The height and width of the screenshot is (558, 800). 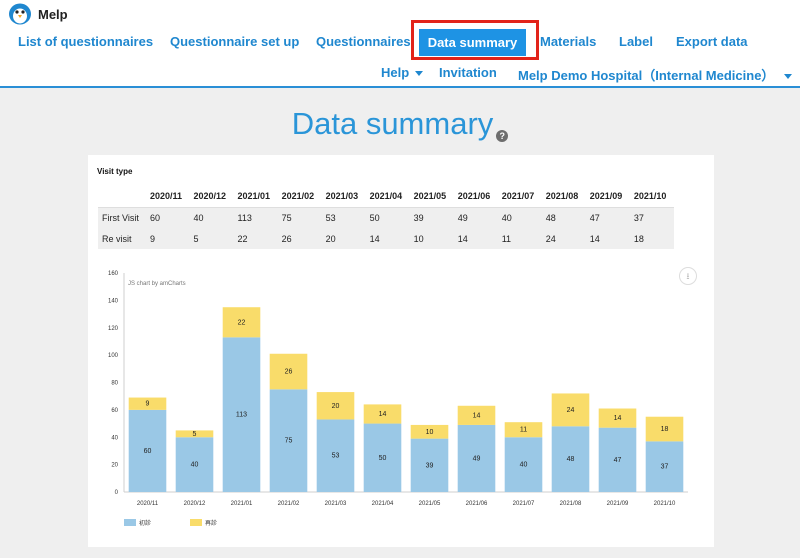 I want to click on brand: Melp, so click(x=38, y=14).